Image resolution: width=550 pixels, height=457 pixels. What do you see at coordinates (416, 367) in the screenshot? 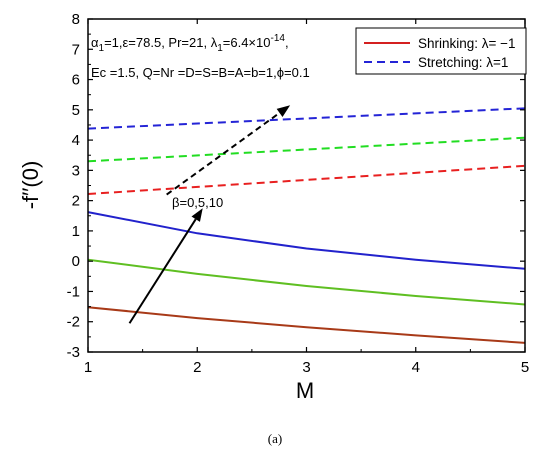
I see `x-tick-label-3: 4` at bounding box center [416, 367].